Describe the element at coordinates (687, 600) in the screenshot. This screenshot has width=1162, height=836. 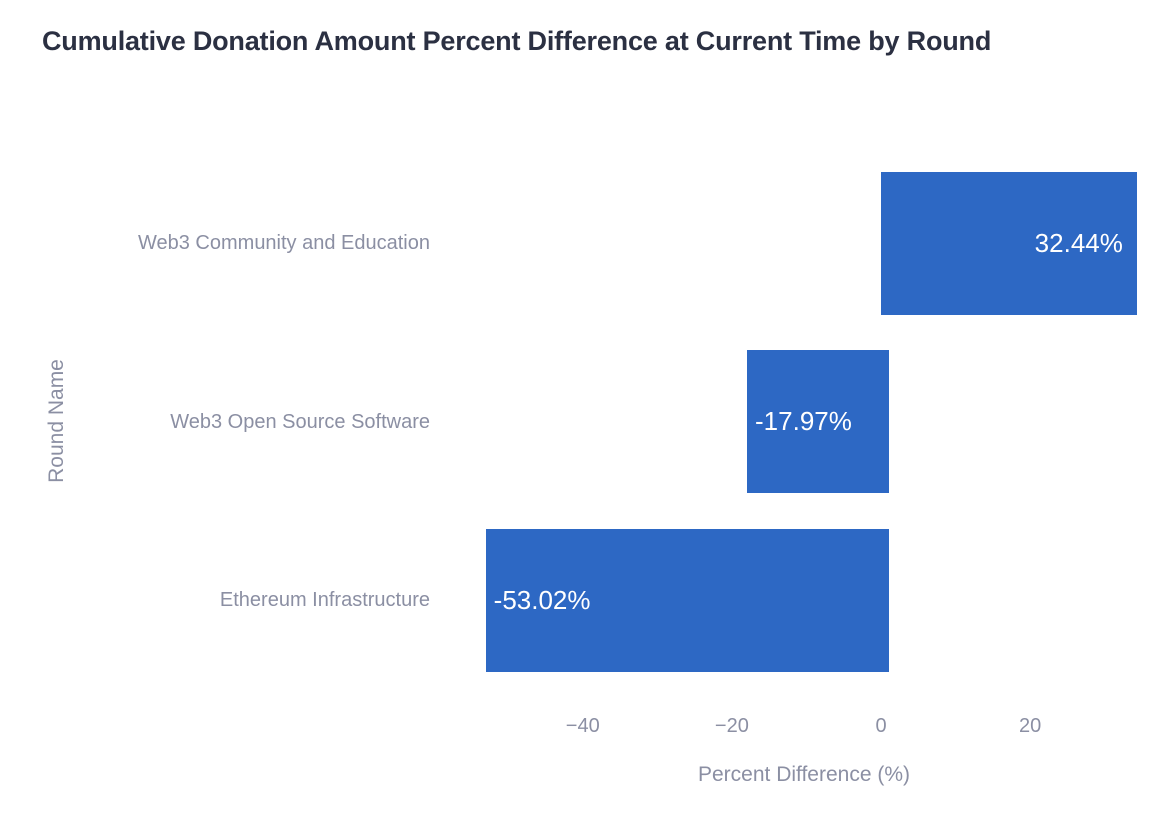
I see `bar: -53.02%` at that location.